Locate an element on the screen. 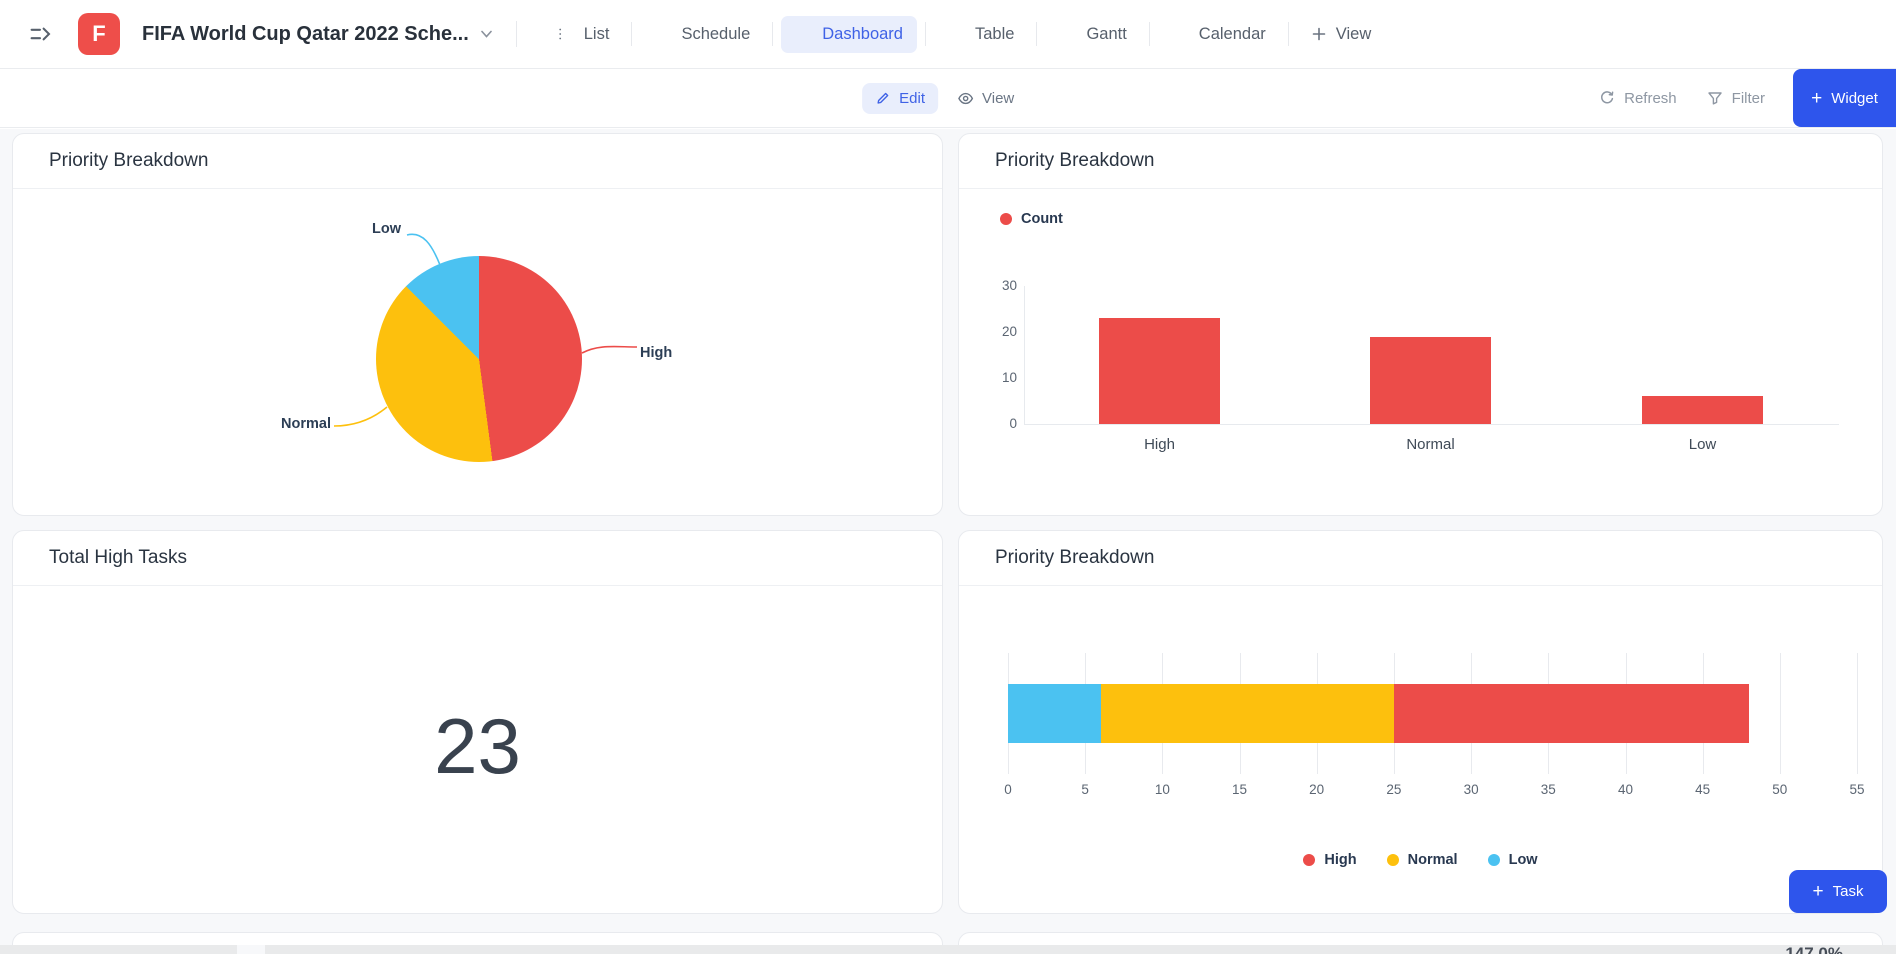 This screenshot has height=954, width=1896. mode-switch: Edit View is located at coordinates (944, 98).